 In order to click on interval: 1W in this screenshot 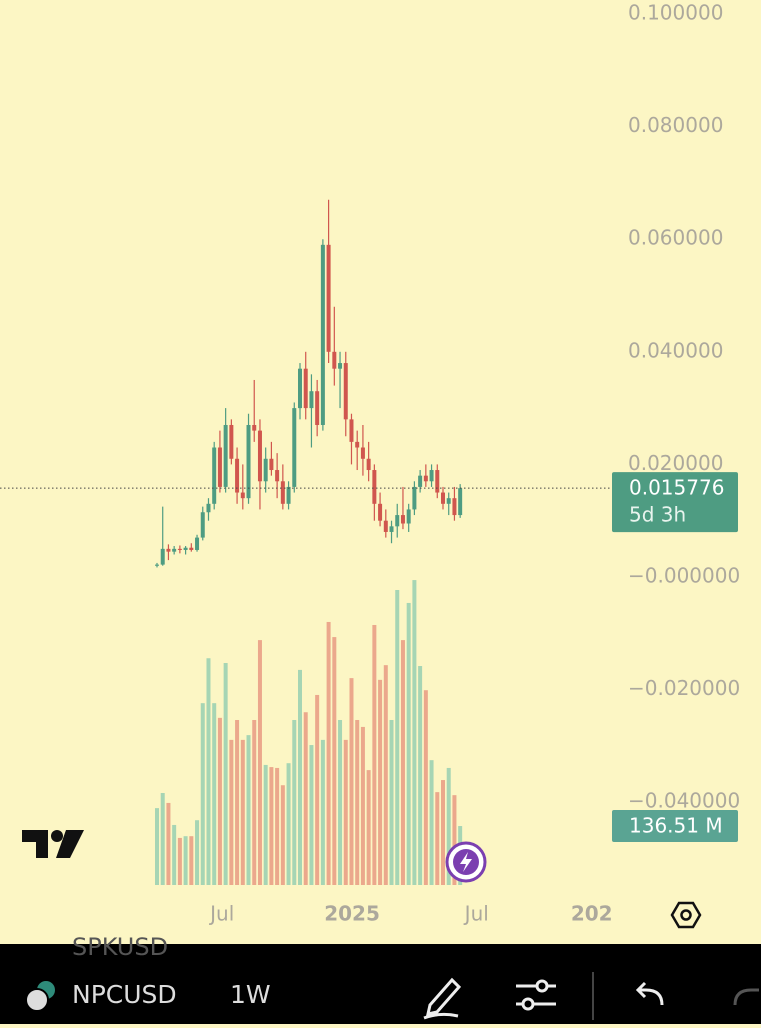, I will do `click(250, 994)`.